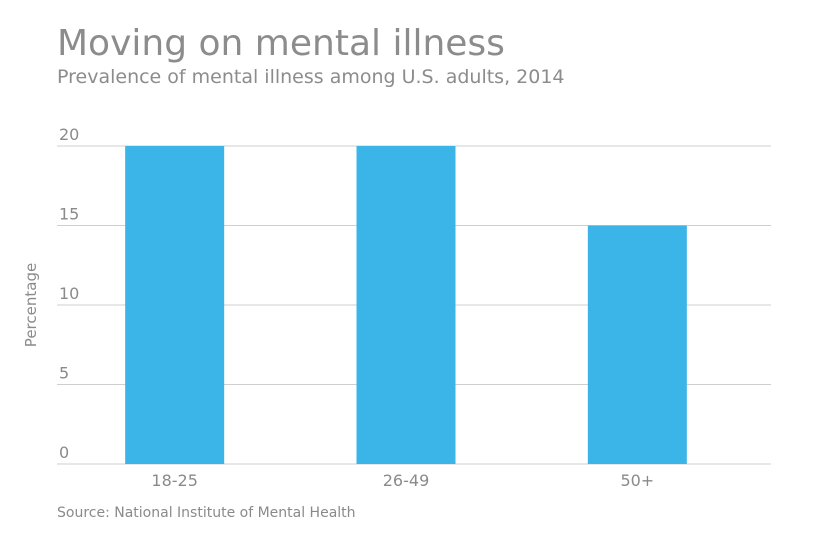 This screenshot has width=840, height=547. Describe the element at coordinates (637, 344) in the screenshot. I see `bar-50+` at that location.